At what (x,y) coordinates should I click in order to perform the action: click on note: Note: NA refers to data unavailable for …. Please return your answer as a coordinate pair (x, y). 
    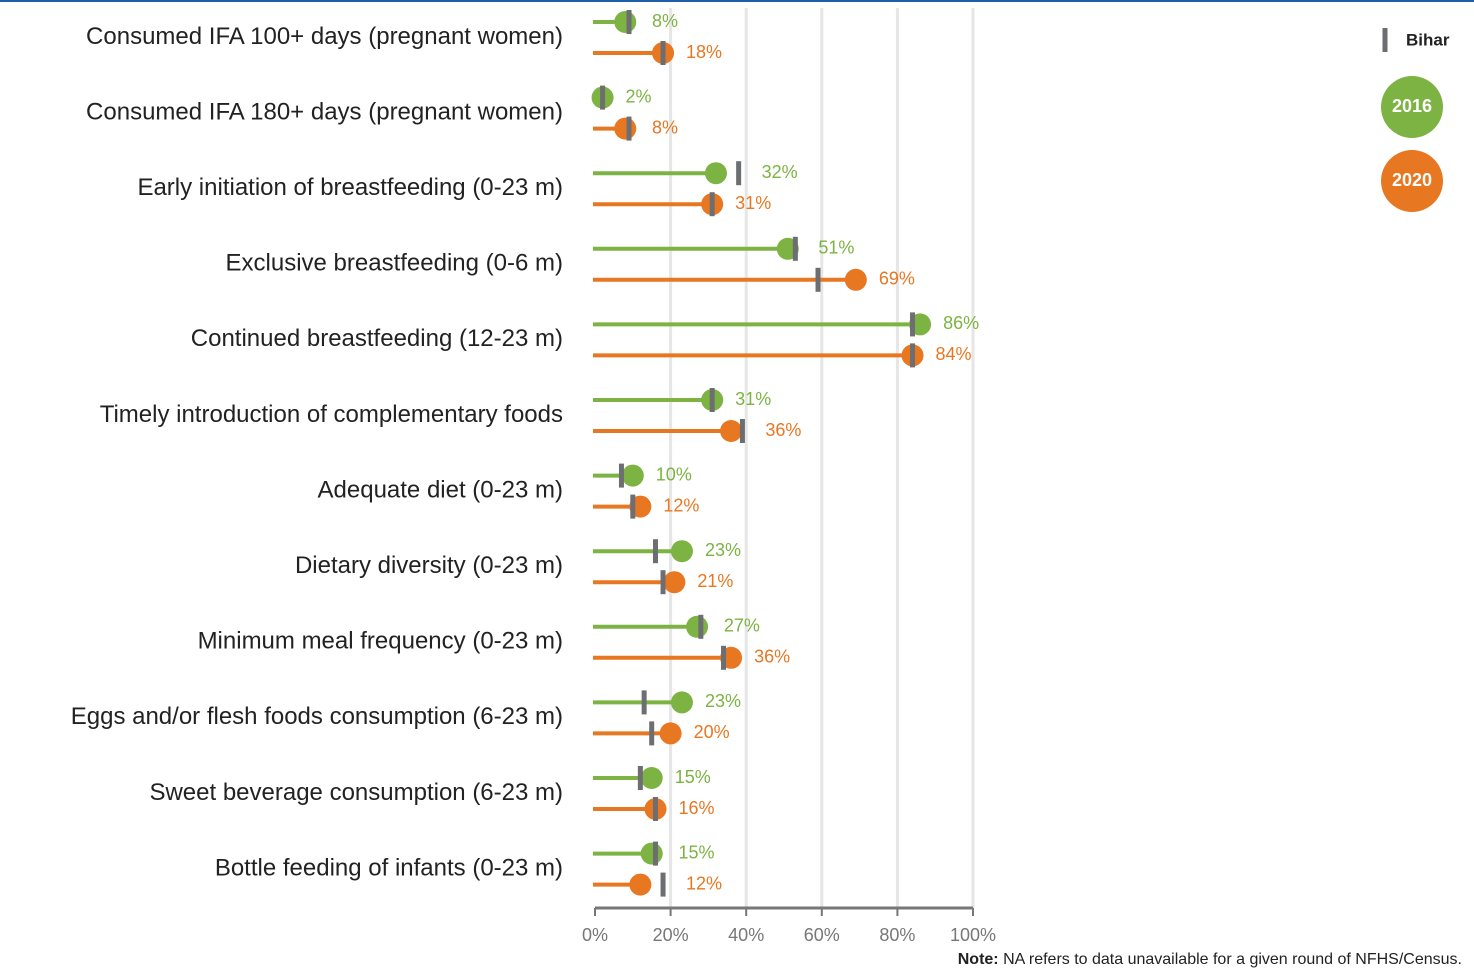
    Looking at the image, I should click on (1210, 959).